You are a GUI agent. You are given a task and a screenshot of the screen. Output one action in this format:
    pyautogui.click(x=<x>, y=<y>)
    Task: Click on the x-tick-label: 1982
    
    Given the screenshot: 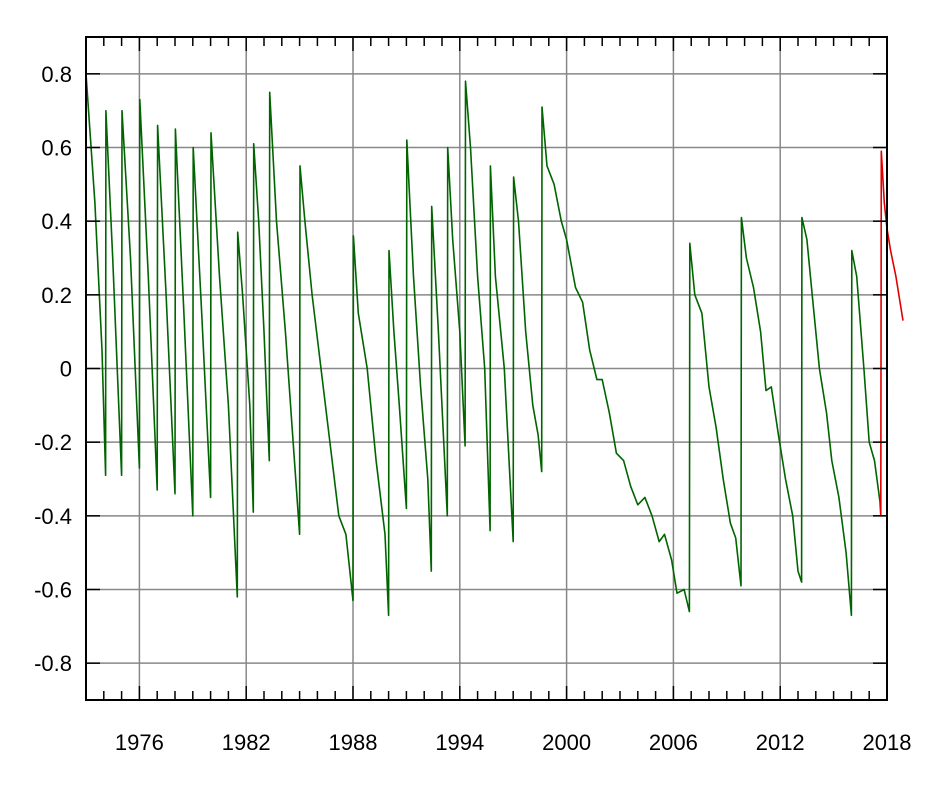 What is the action you would take?
    pyautogui.click(x=246, y=742)
    